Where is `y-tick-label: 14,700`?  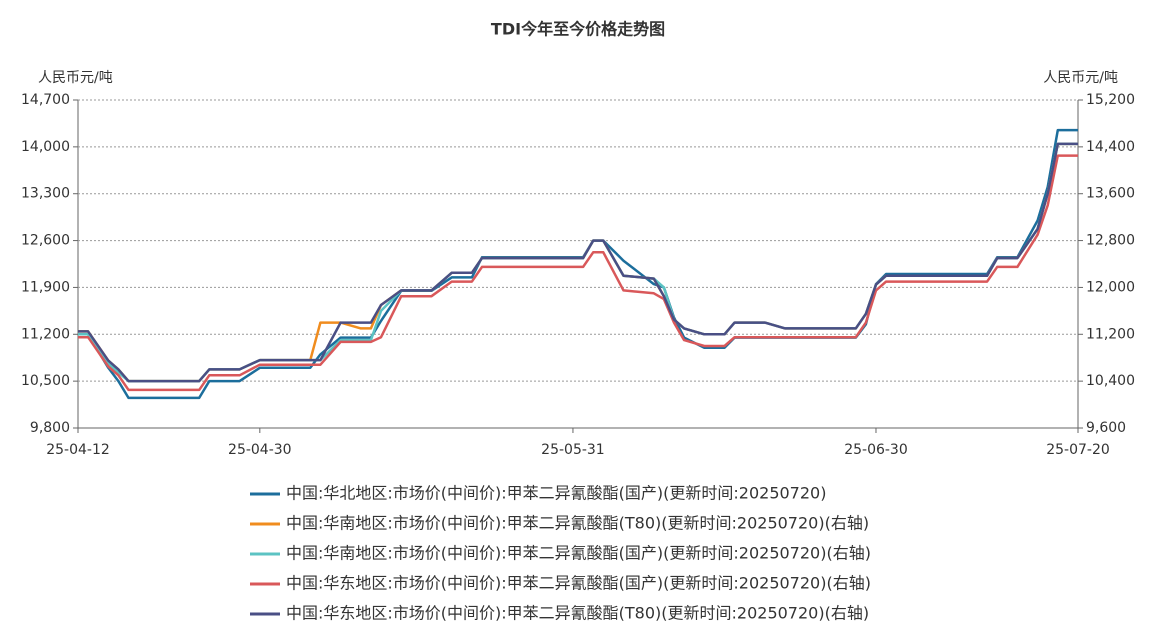 y-tick-label: 14,700 is located at coordinates (45, 100).